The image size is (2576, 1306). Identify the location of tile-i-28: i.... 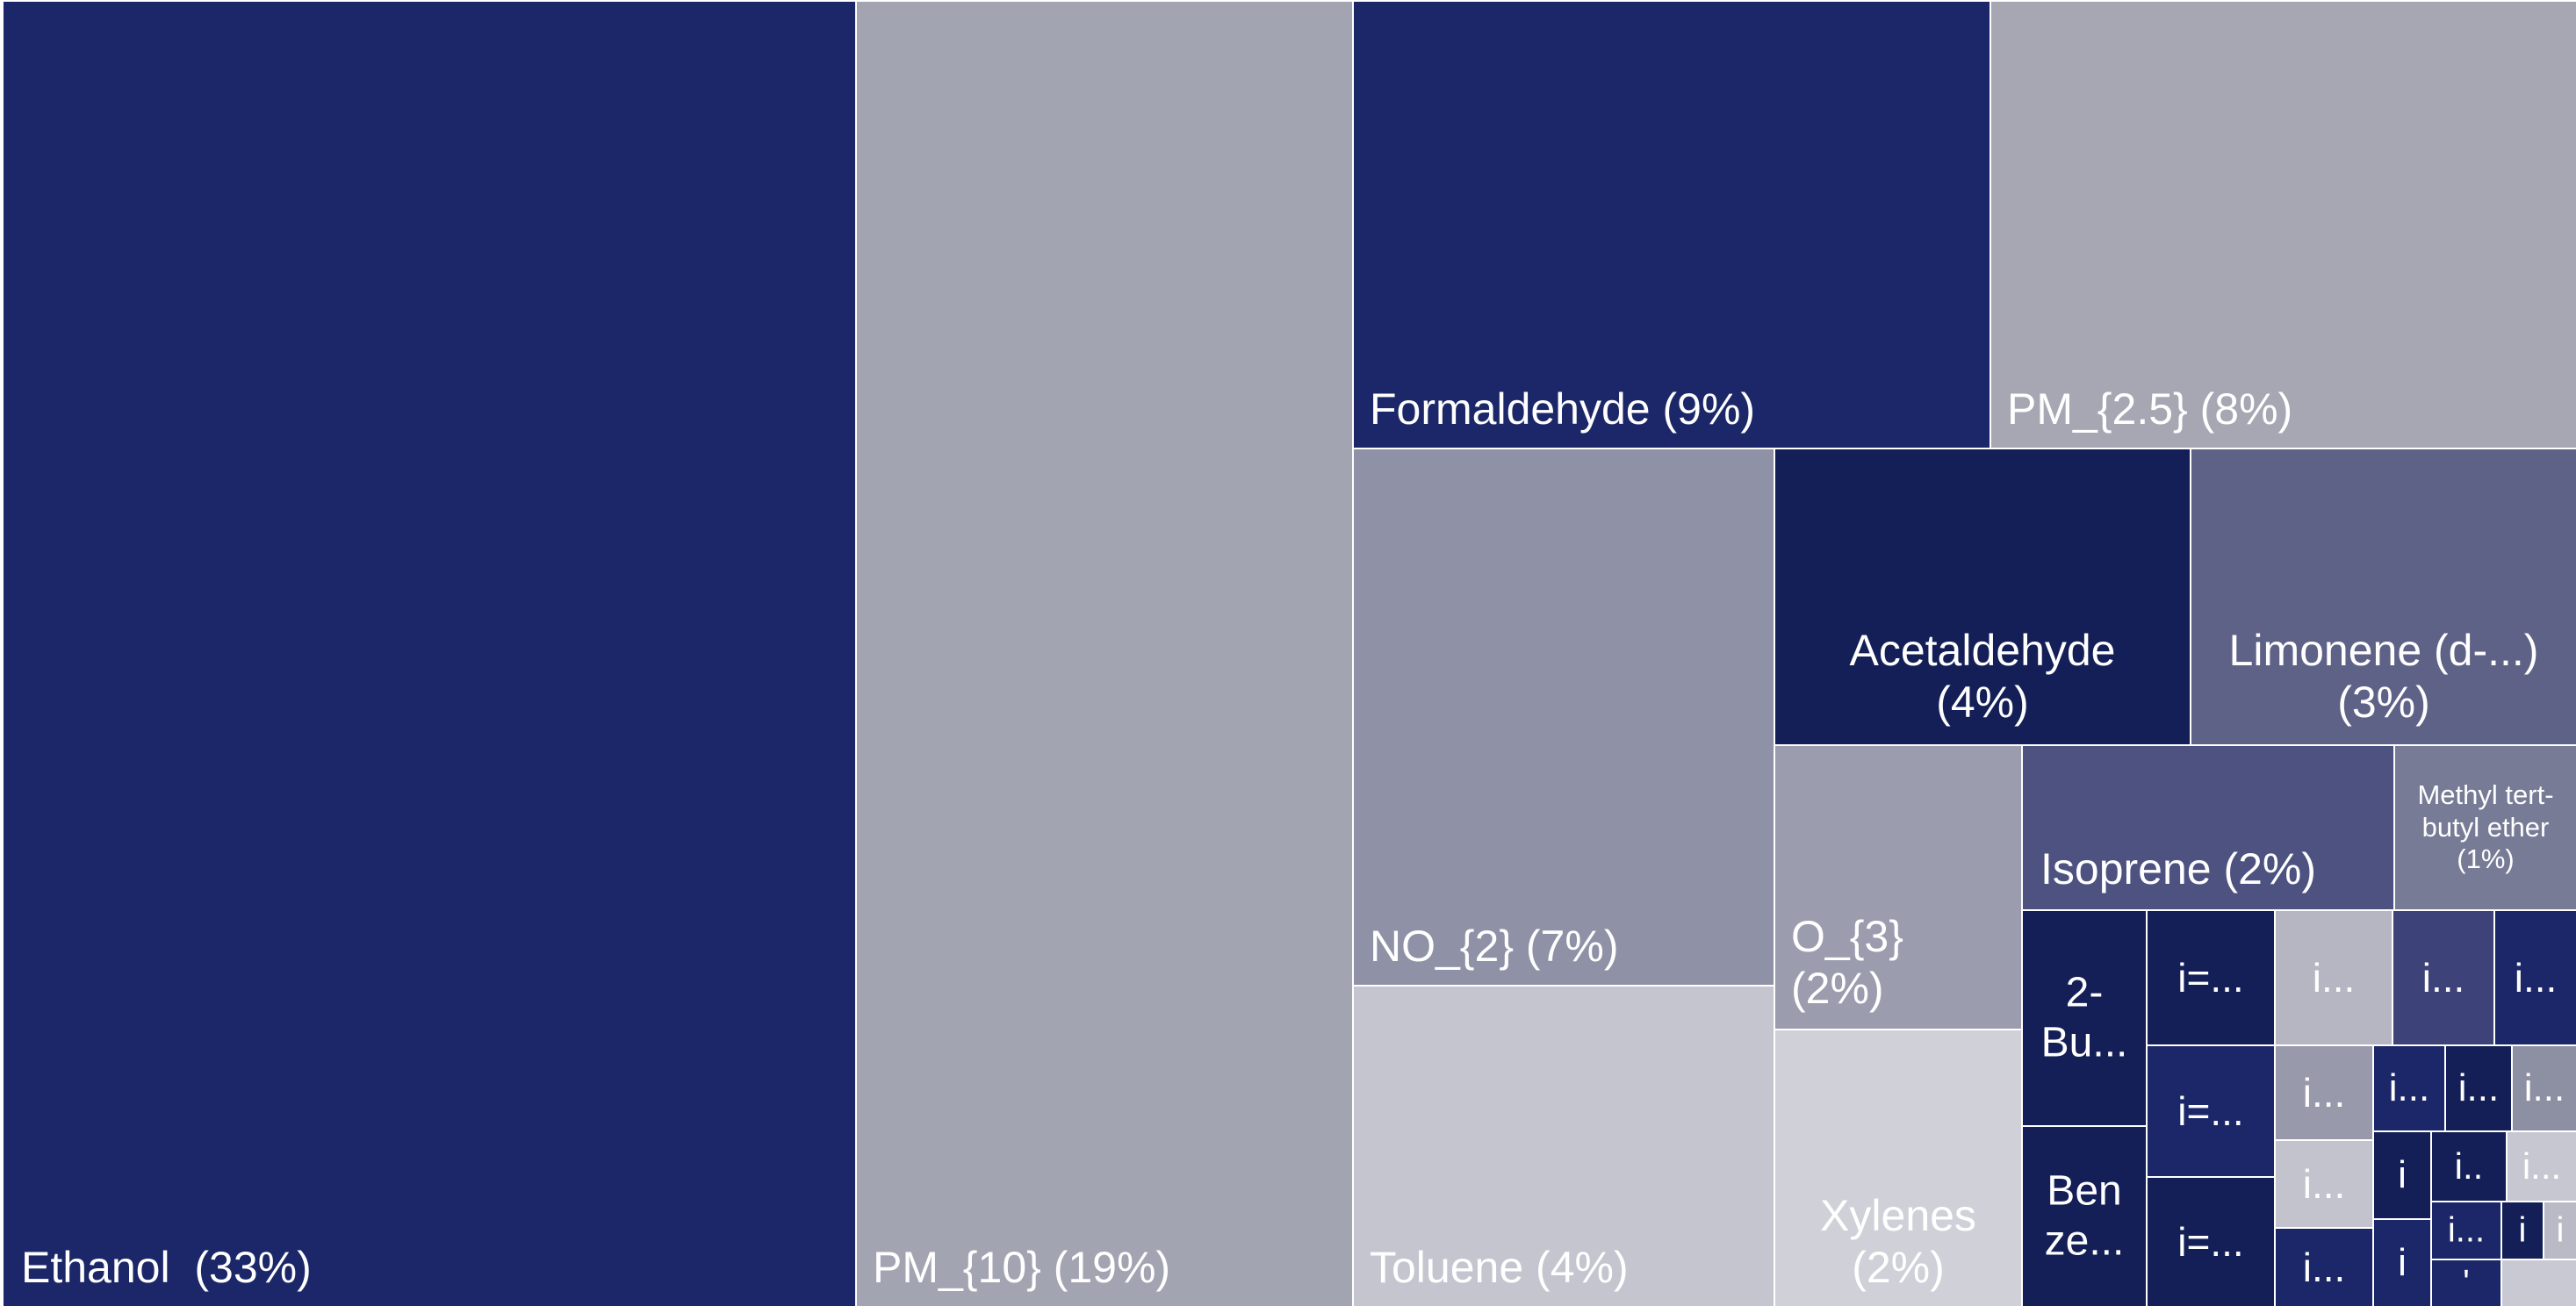
(2542, 1166).